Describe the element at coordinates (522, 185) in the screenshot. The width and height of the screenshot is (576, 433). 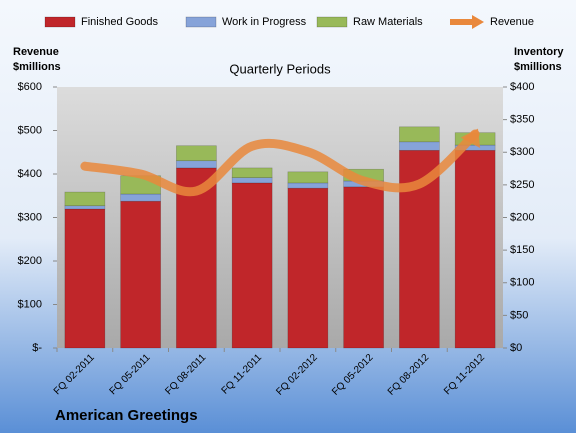
I see `y2-tick-label: $250` at that location.